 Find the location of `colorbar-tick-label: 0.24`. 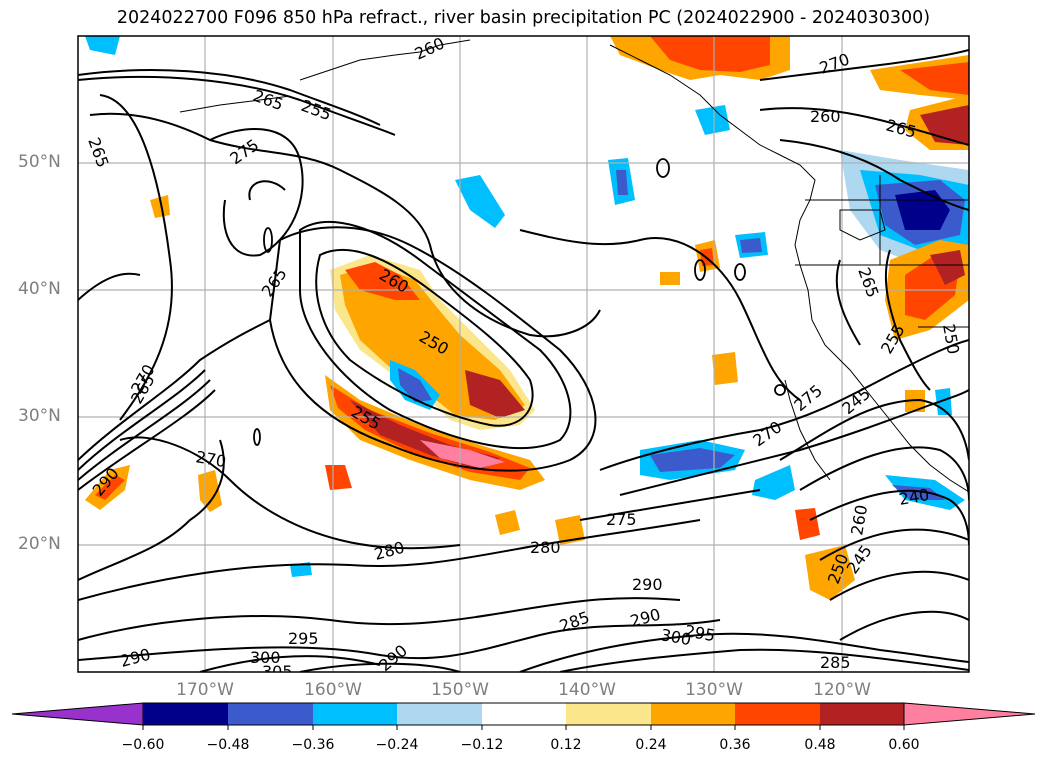

colorbar-tick-label: 0.24 is located at coordinates (651, 745).